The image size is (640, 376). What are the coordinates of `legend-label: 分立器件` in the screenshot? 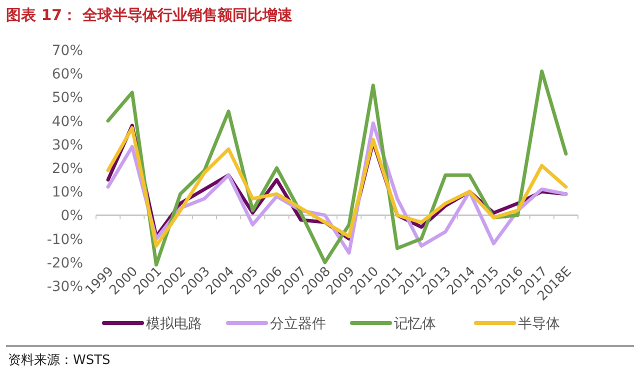 It's located at (298, 324).